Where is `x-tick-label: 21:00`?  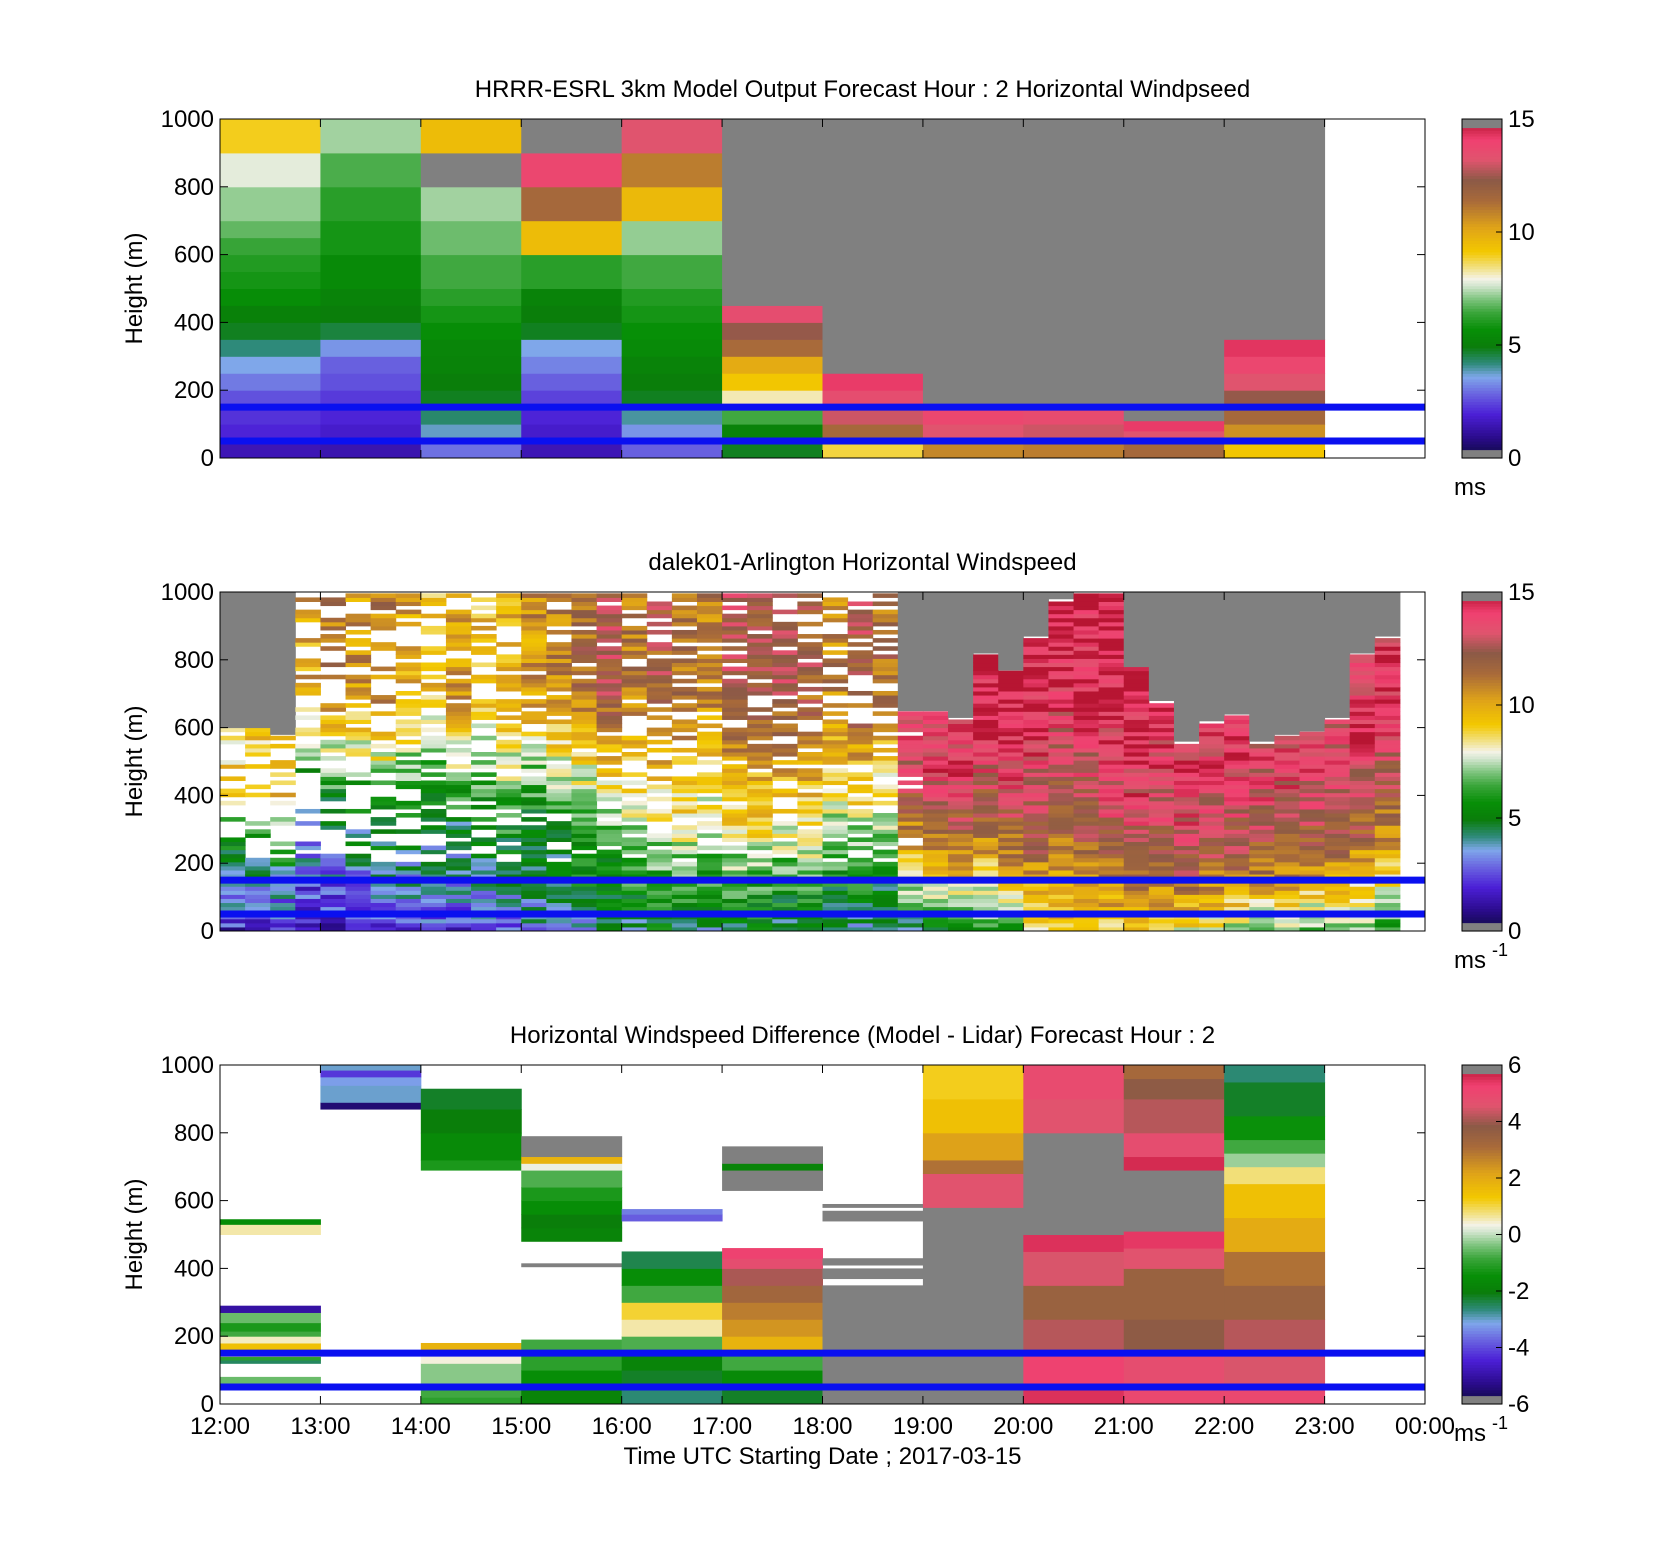 x-tick-label: 21:00 is located at coordinates (1124, 1426).